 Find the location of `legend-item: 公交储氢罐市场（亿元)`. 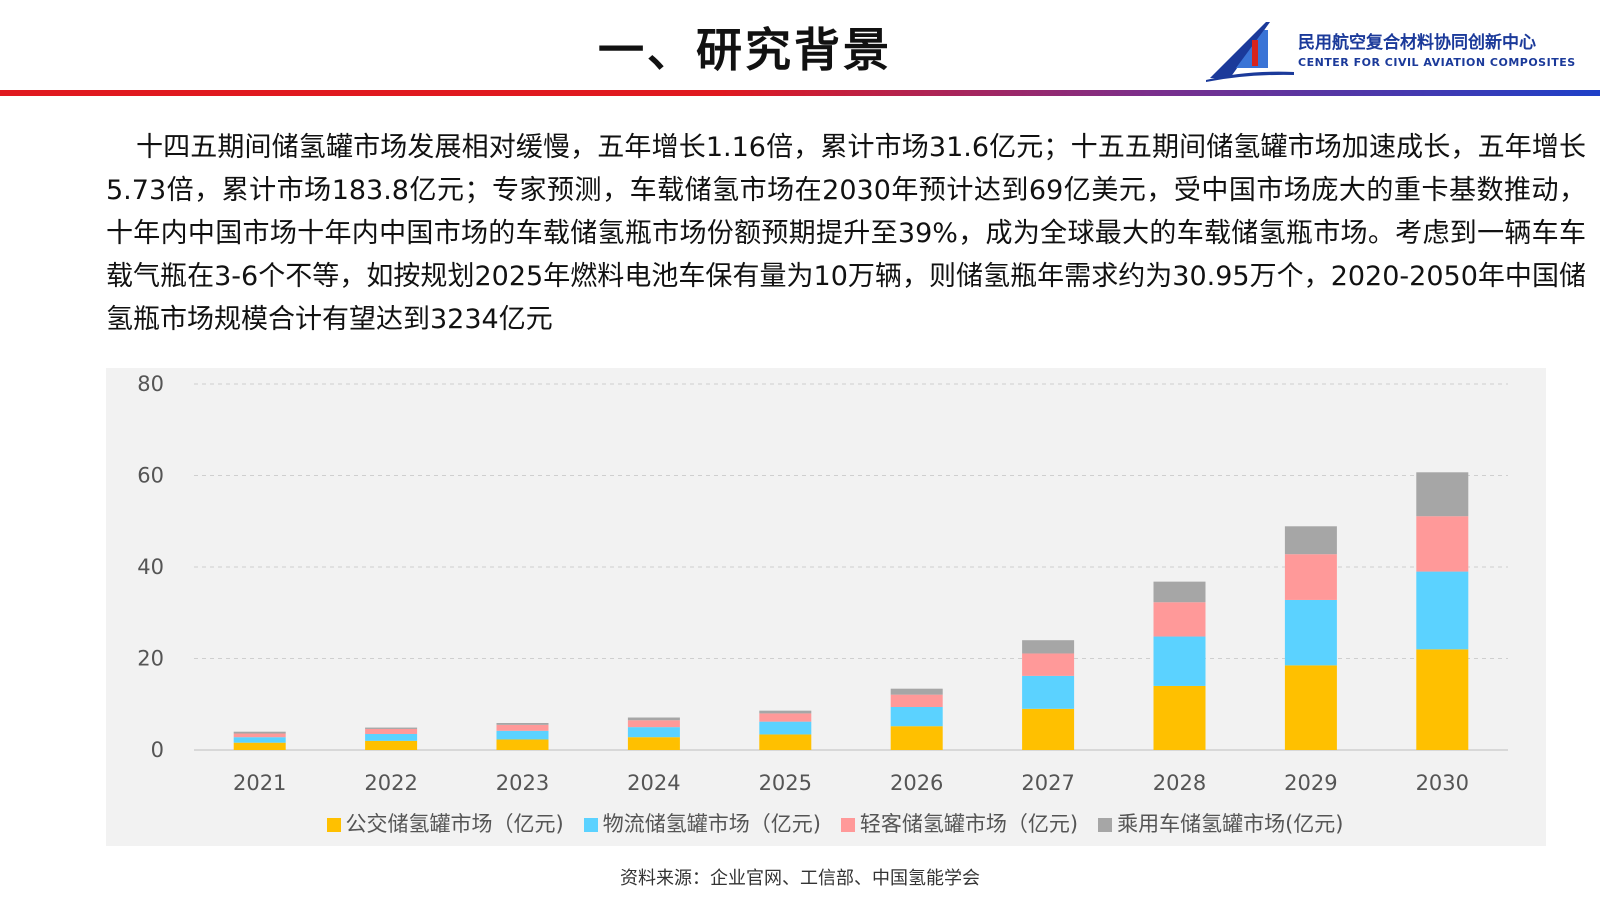

legend-item: 公交储氢罐市场（亿元) is located at coordinates (445, 823).